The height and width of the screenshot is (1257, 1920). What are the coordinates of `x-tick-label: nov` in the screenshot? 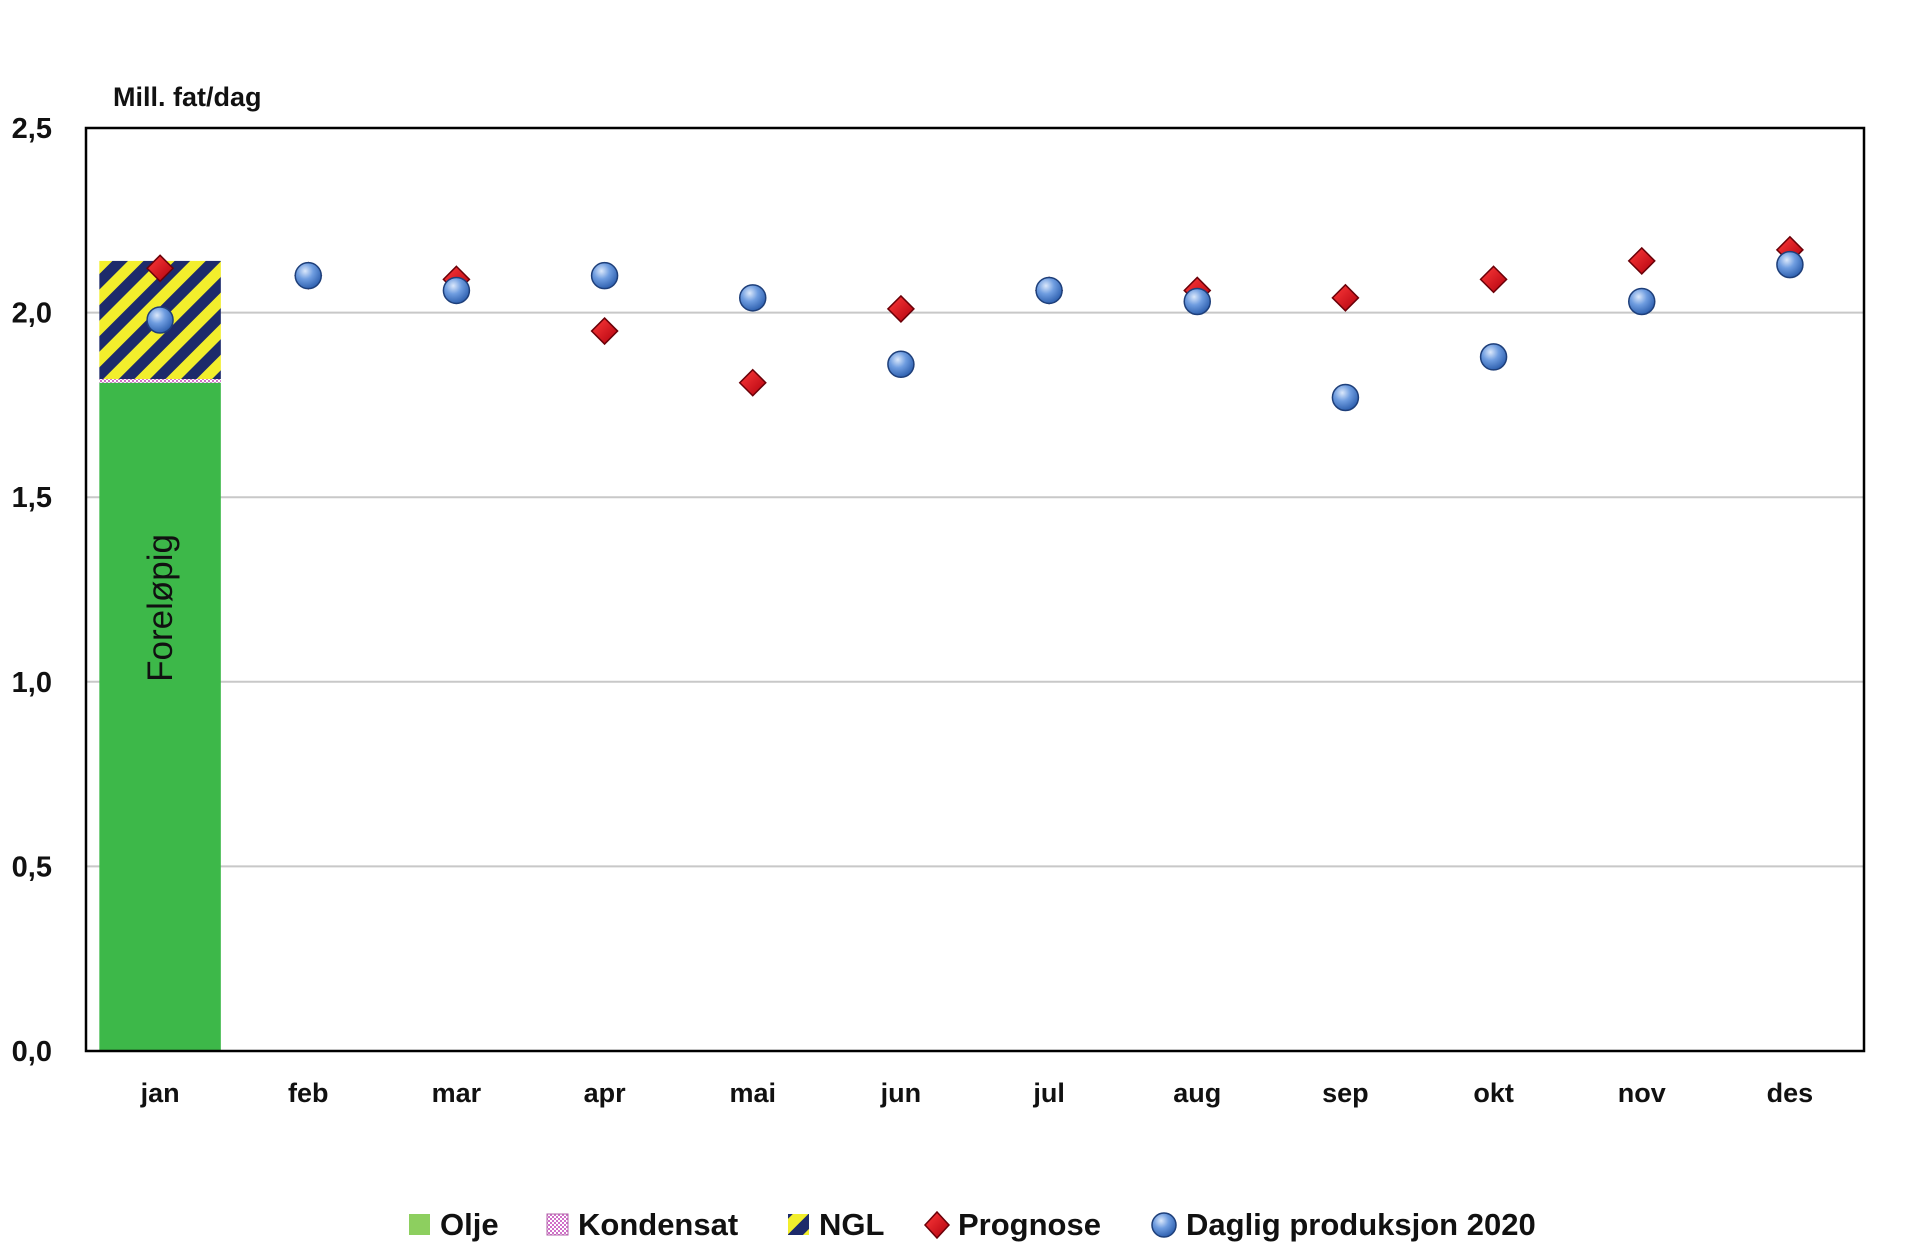 It's located at (1642, 1093).